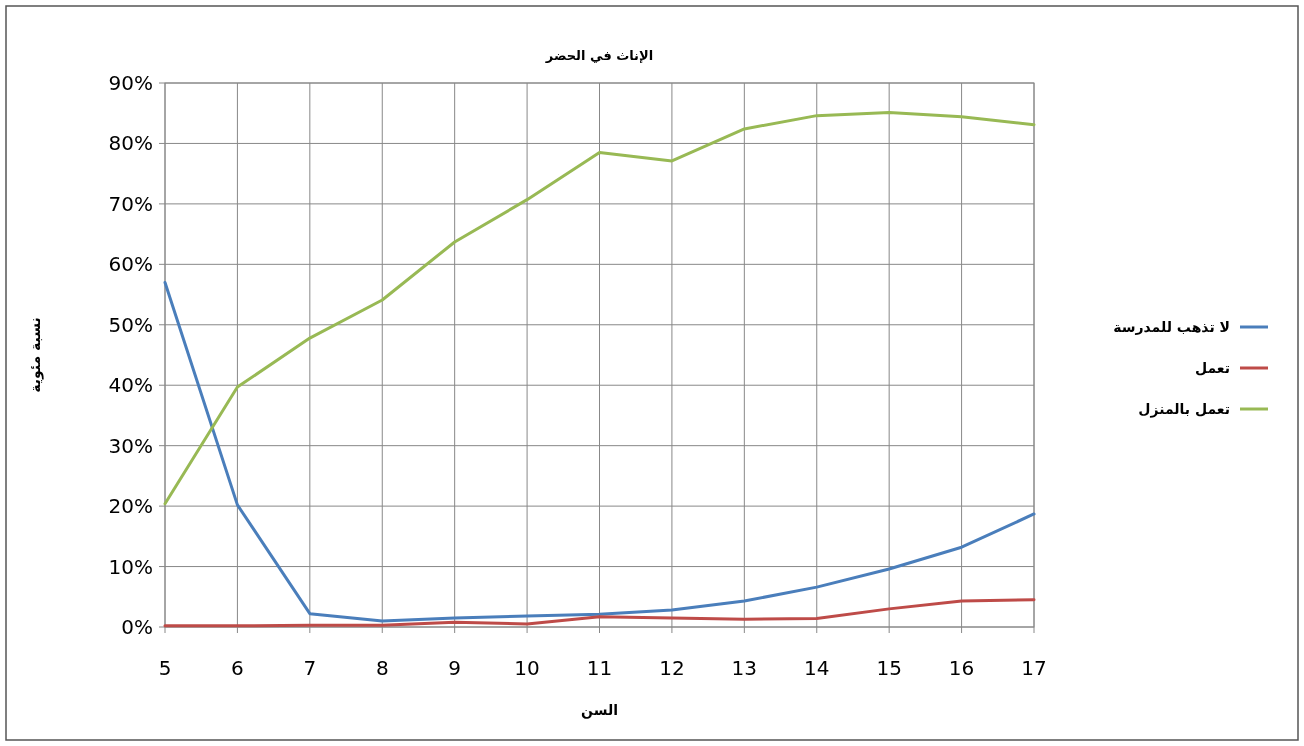  I want to click on legend-label: تعمل, so click(1212, 368).